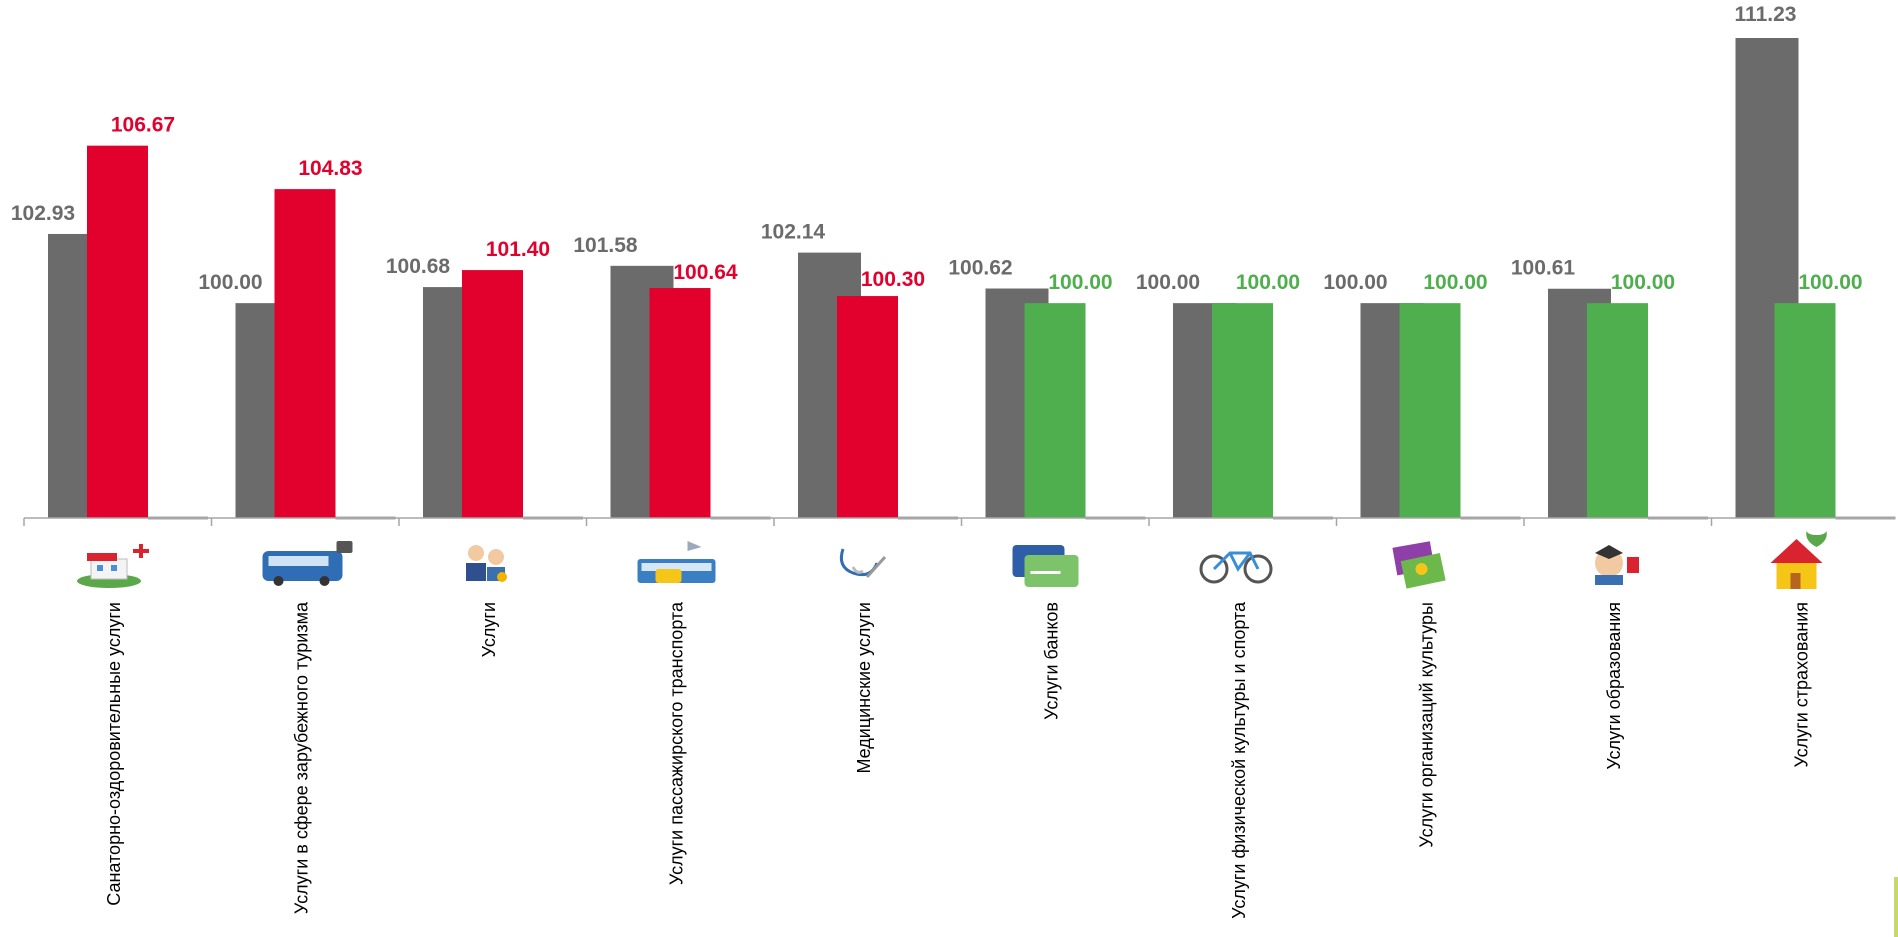  I want to click on theatre-tickets-icon, so click(1419, 565).